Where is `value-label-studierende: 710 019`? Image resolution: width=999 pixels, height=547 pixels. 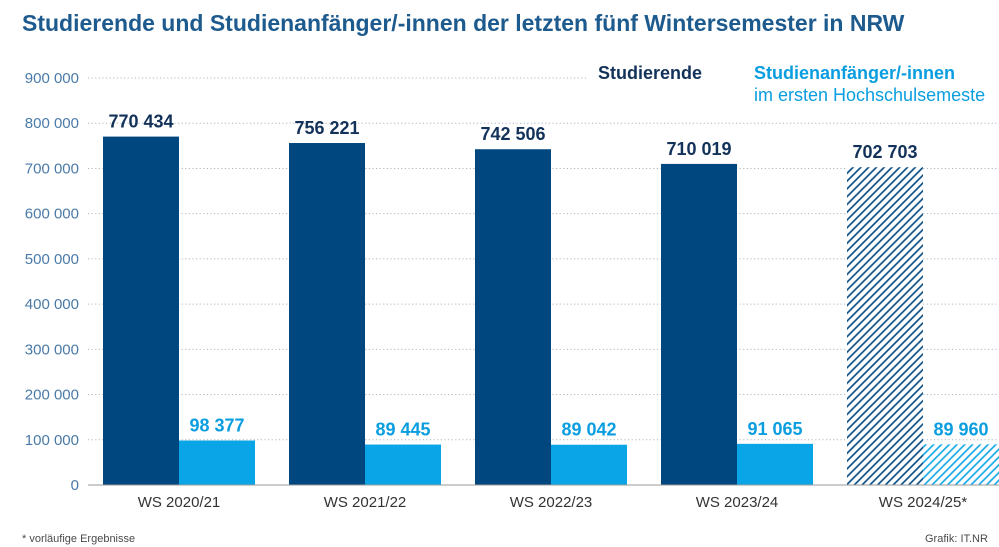
value-label-studierende: 710 019 is located at coordinates (698, 149).